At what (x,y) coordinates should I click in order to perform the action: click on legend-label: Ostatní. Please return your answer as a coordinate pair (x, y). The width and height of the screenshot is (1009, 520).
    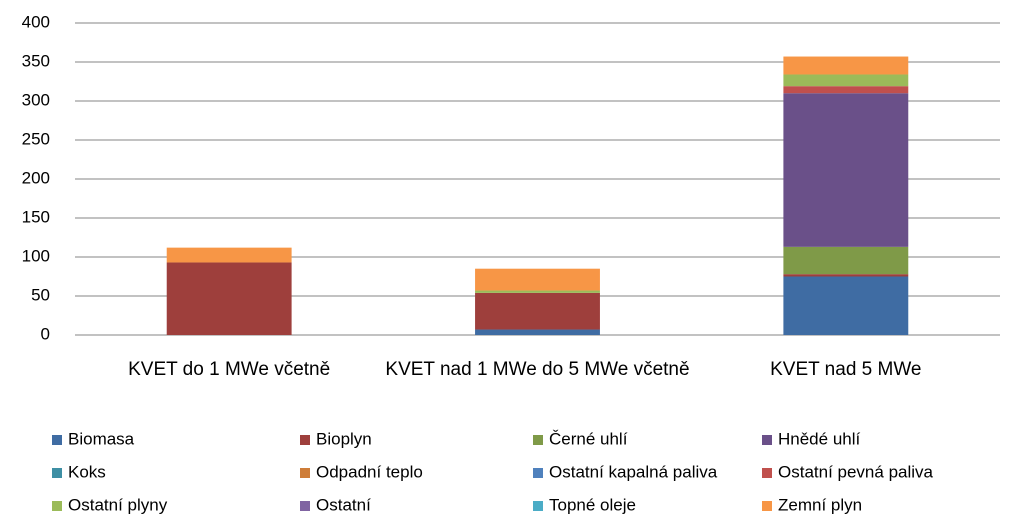
    Looking at the image, I should click on (343, 504).